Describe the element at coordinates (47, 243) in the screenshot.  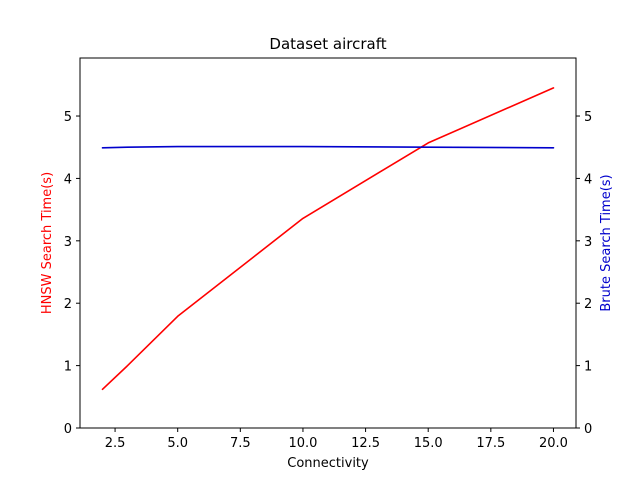
I see `left-y-axis-label: HNSW Search Time(s)` at that location.